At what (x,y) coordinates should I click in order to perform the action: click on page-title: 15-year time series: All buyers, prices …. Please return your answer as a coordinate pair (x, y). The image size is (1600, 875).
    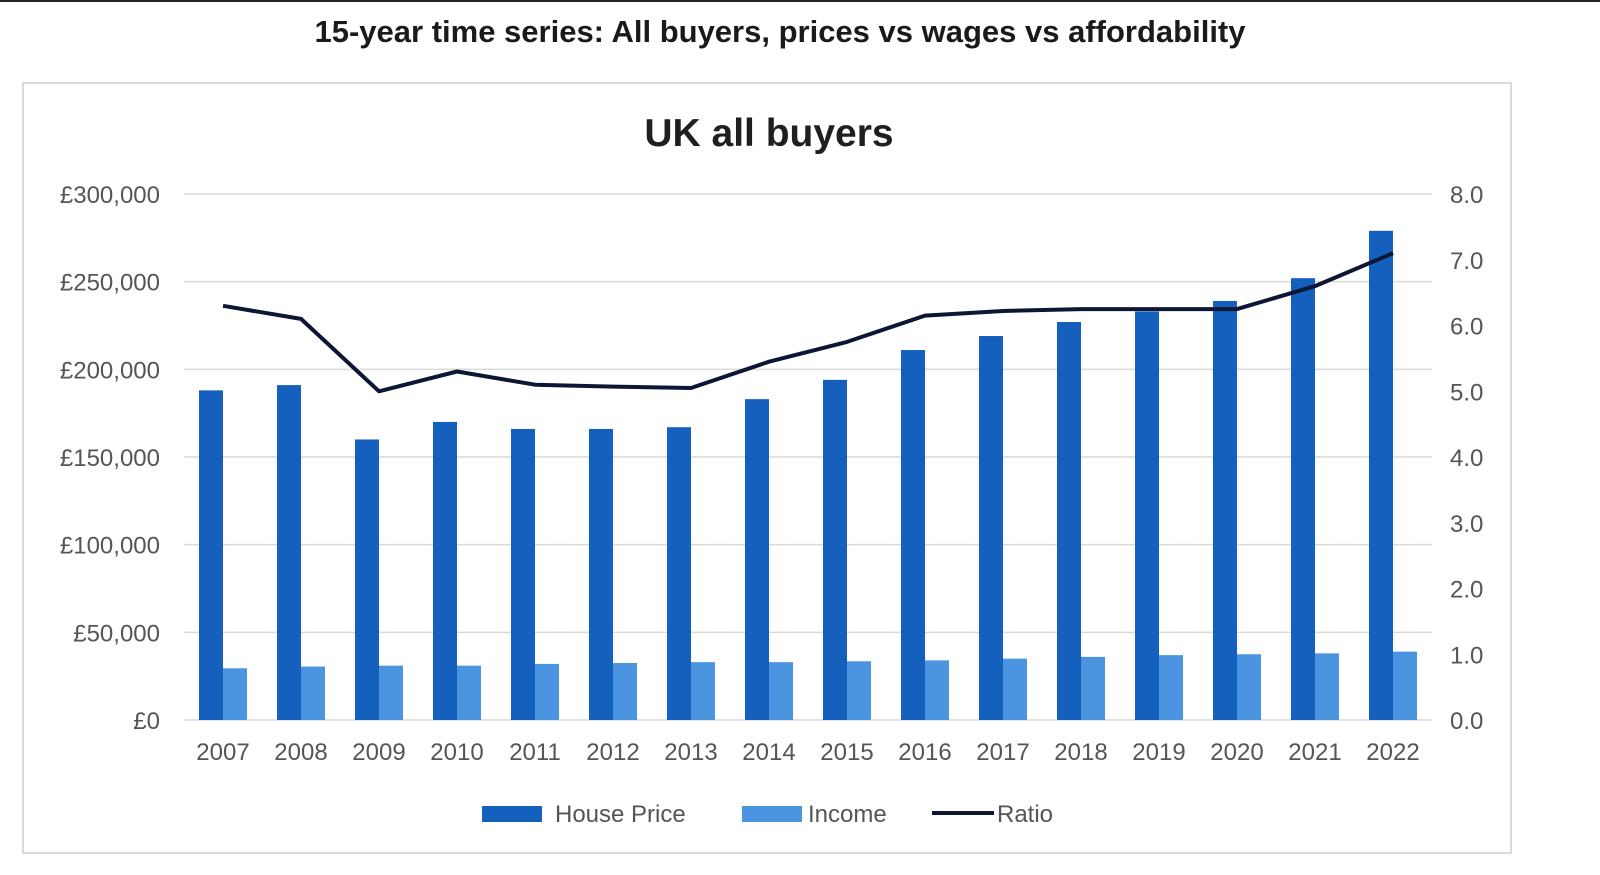
    Looking at the image, I should click on (780, 31).